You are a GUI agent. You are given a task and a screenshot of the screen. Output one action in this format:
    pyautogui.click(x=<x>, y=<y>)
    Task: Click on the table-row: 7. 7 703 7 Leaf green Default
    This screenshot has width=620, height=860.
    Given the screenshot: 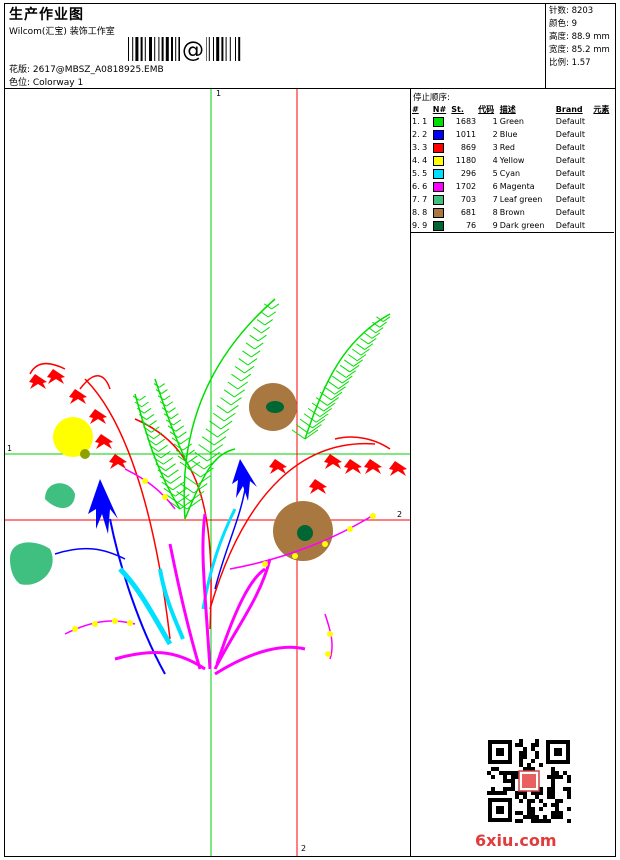 What is the action you would take?
    pyautogui.click(x=512, y=199)
    